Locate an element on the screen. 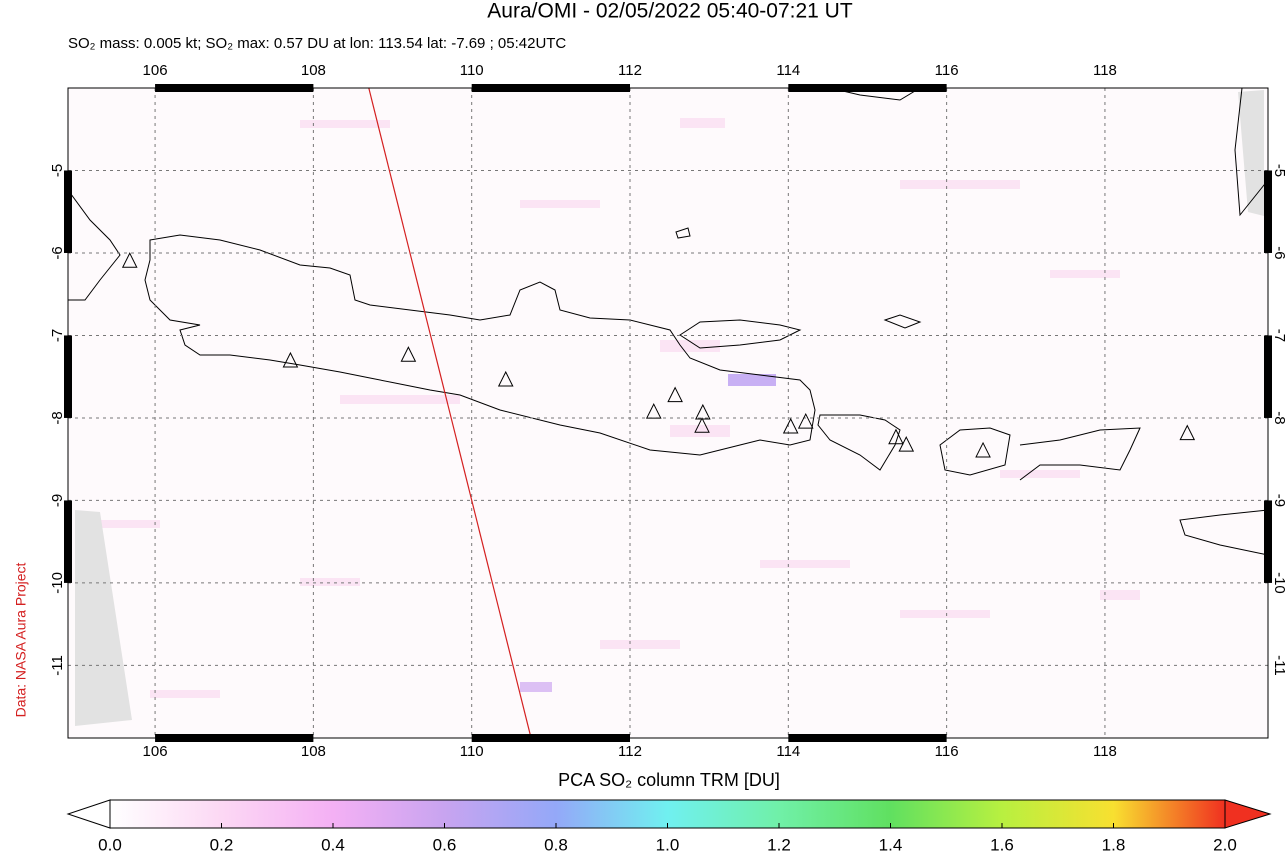  x-tick-label-top: 116 is located at coordinates (947, 70).